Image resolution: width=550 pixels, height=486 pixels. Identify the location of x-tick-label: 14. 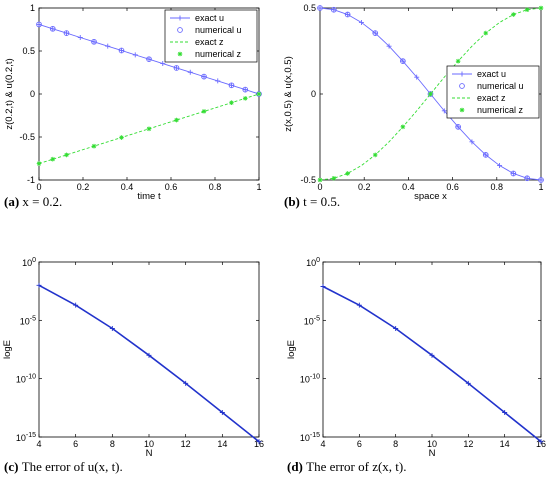
(222, 444).